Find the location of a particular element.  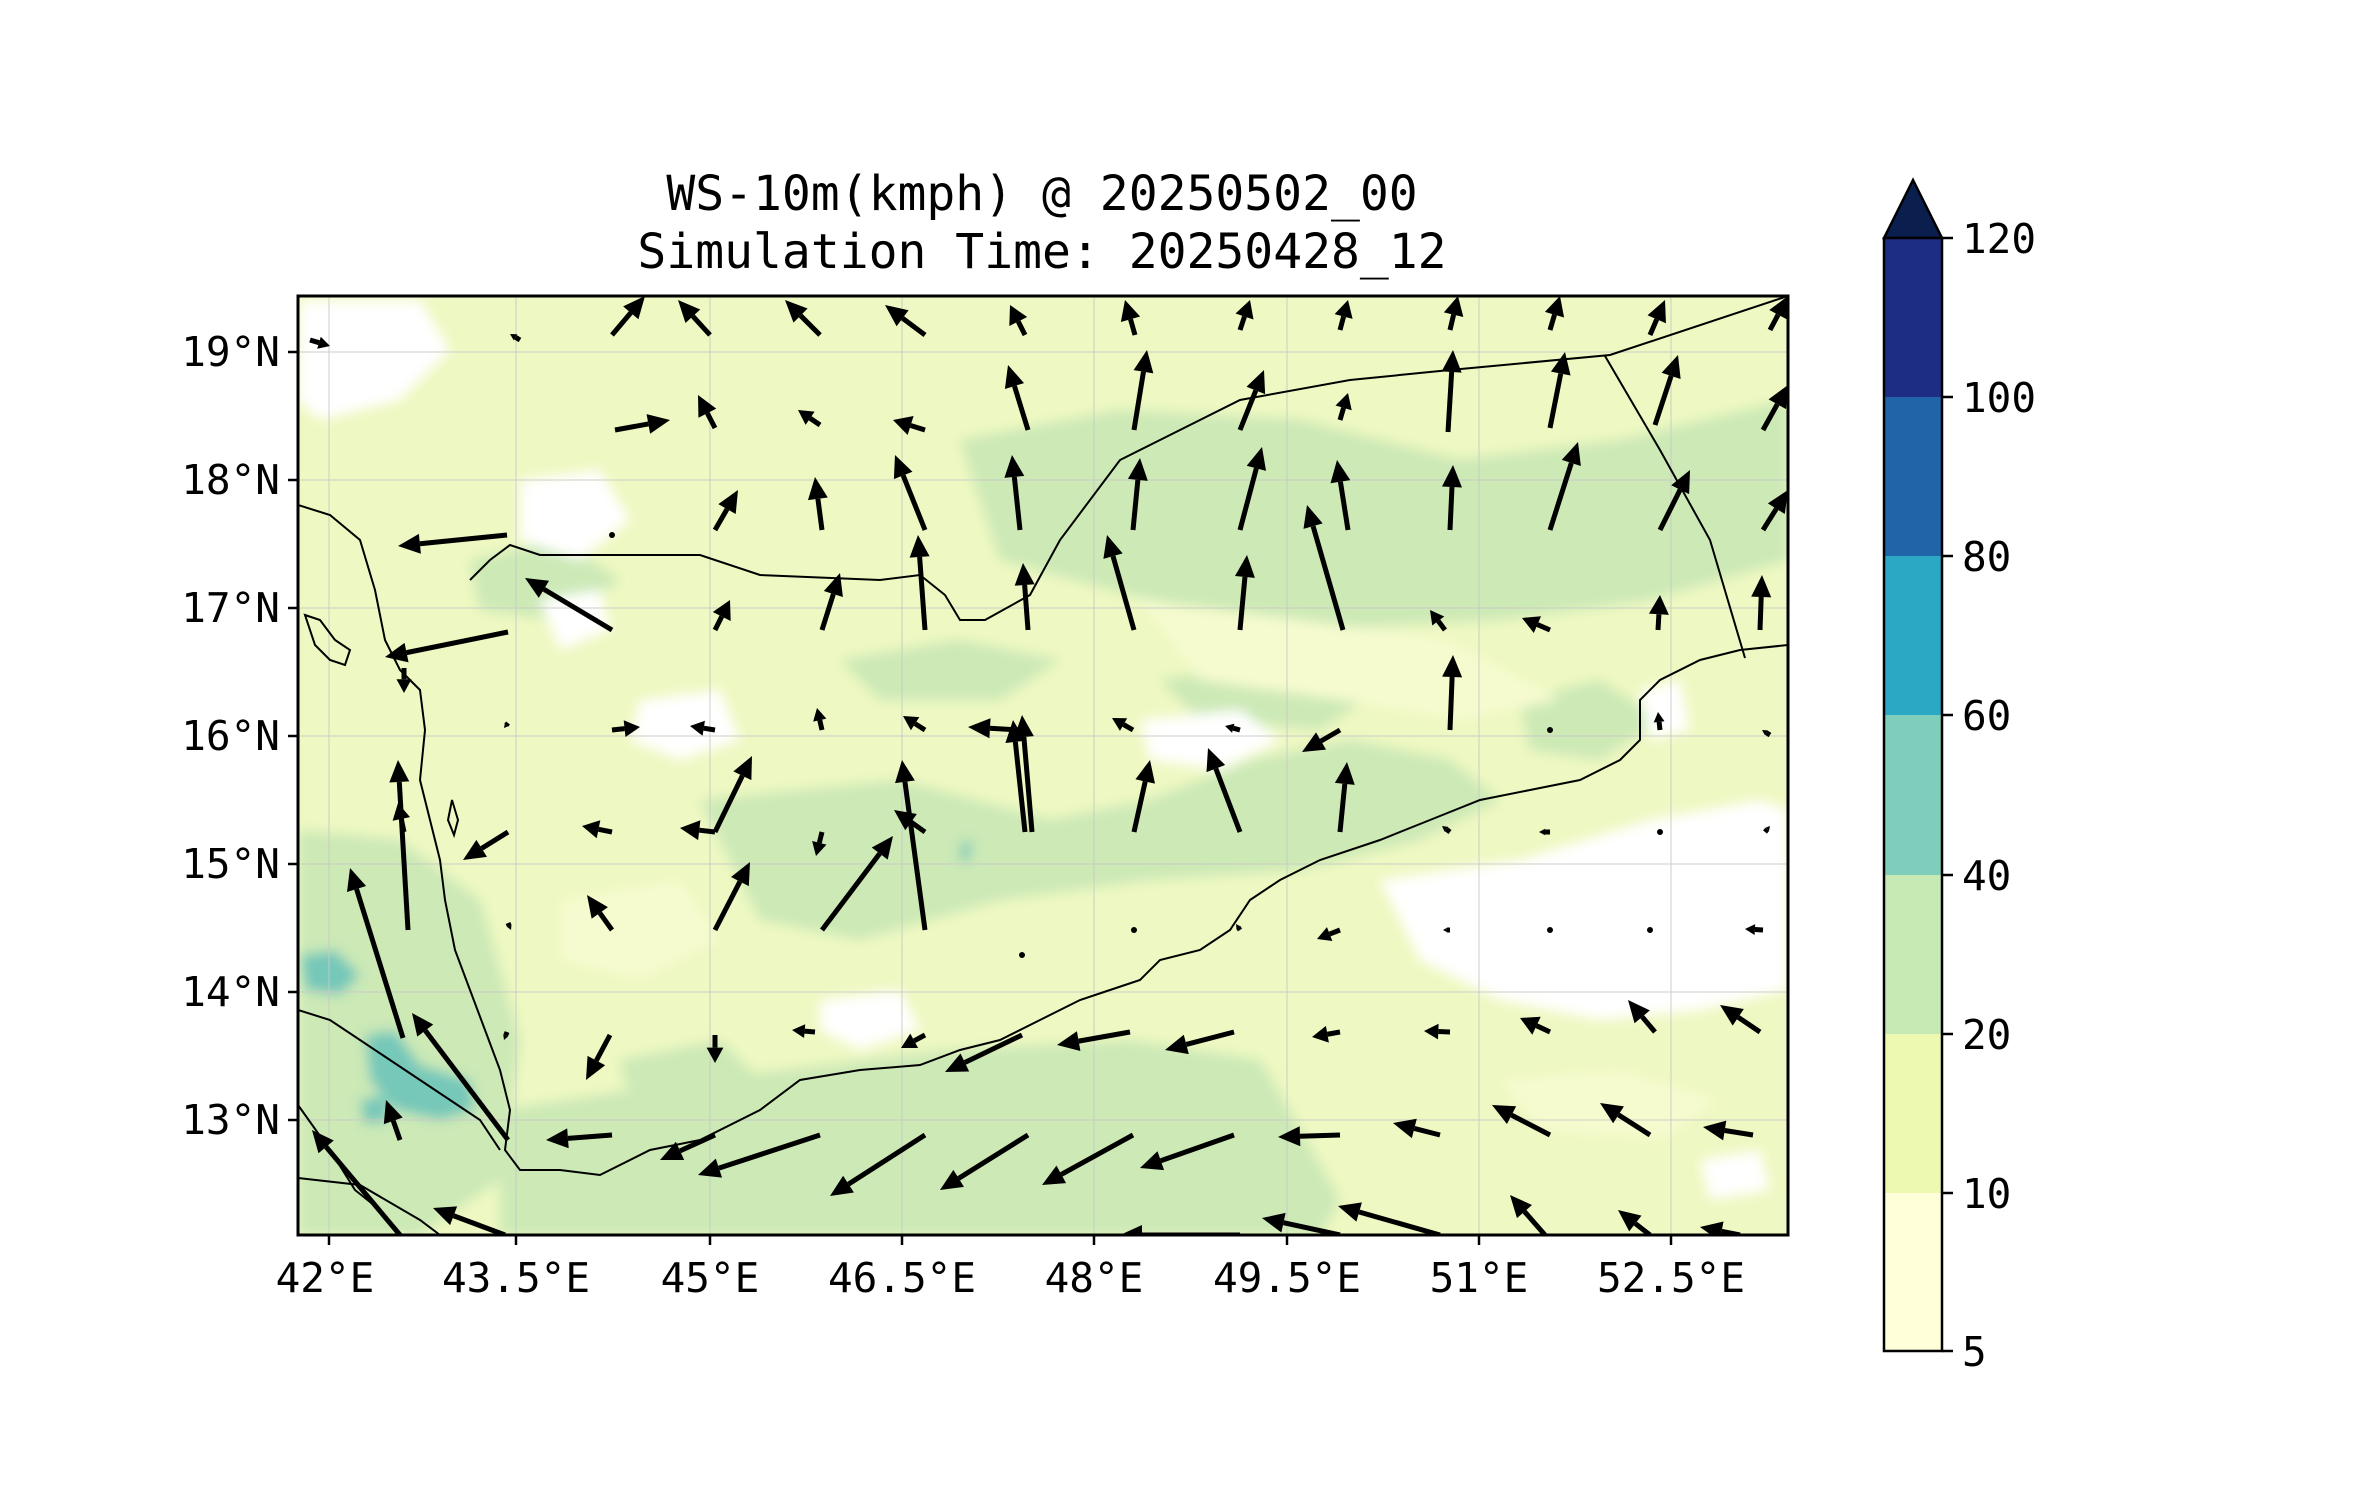

lat-tick-label: 18°N is located at coordinates (230, 480).